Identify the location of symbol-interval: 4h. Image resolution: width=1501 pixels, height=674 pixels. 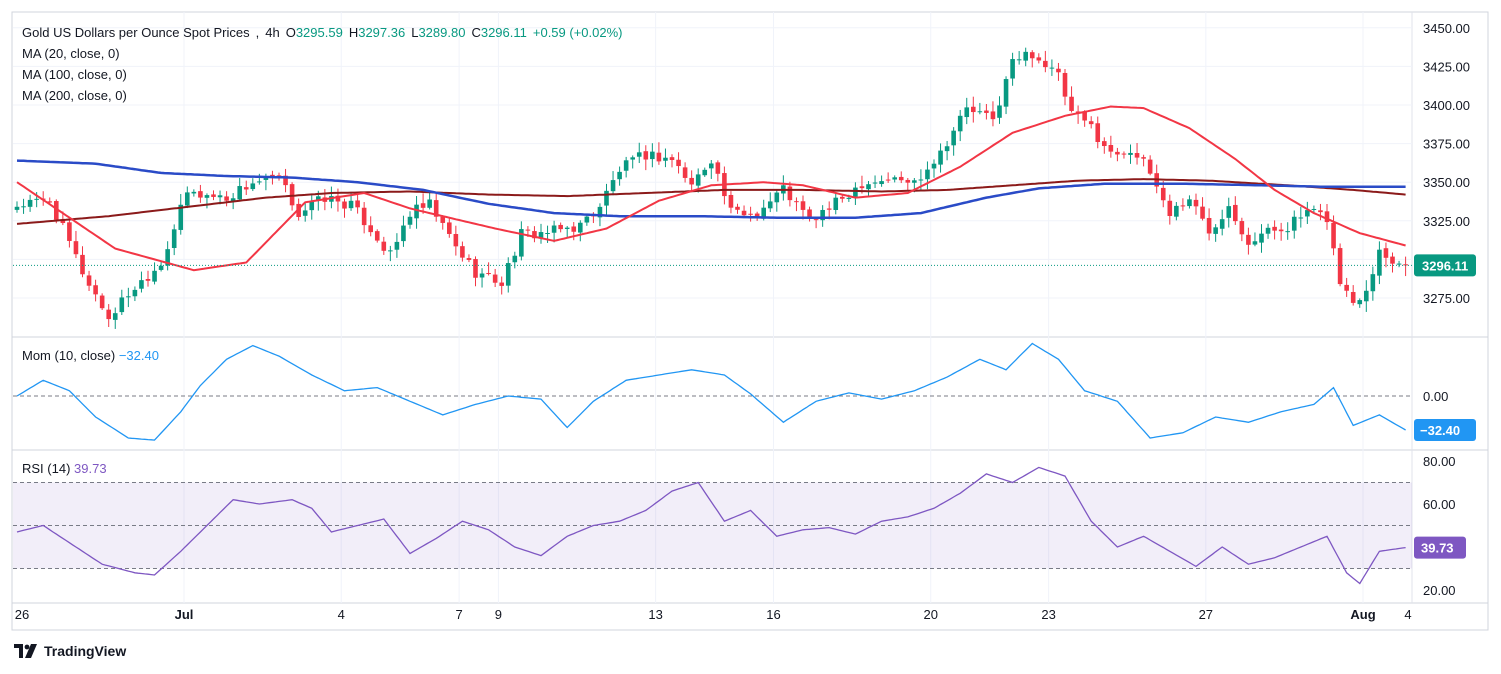
(272, 32).